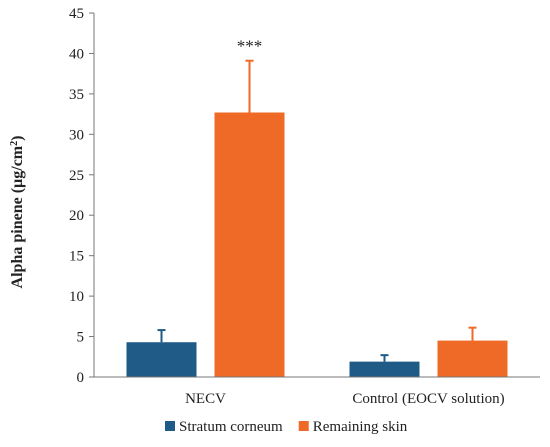  What do you see at coordinates (76, 297) in the screenshot?
I see `y-tick-label: 10` at bounding box center [76, 297].